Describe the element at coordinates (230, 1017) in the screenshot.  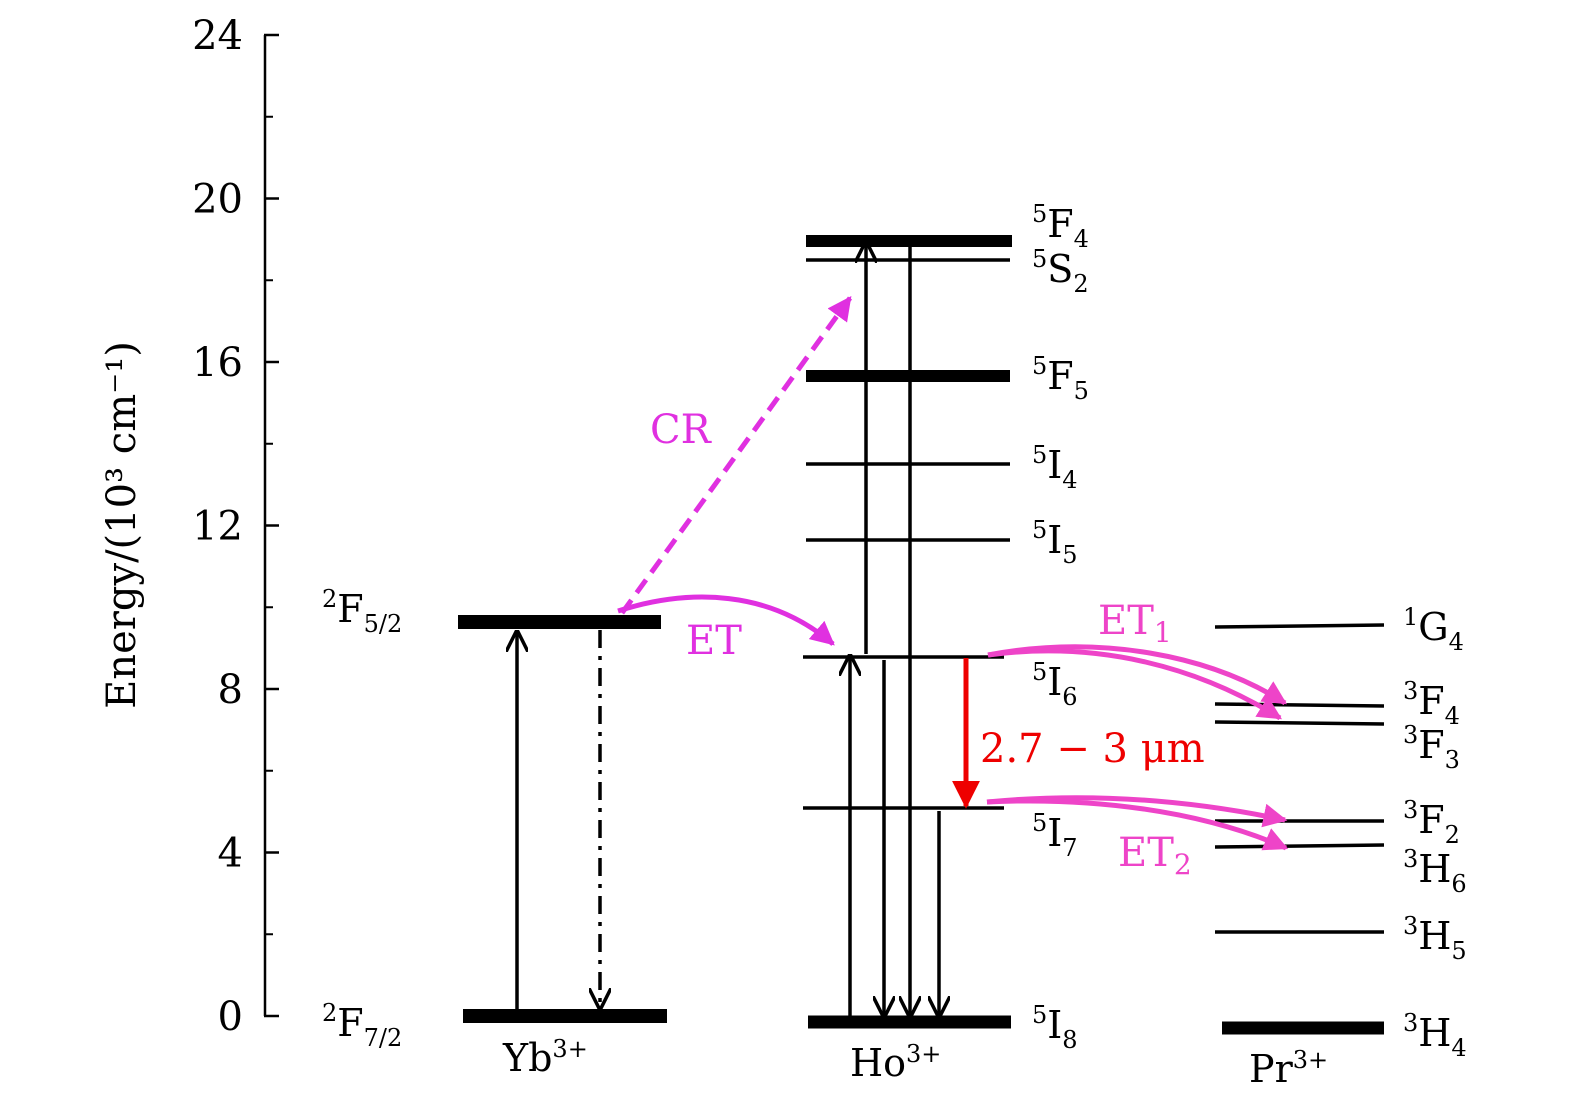
I see `y-tick-label: 0` at that location.